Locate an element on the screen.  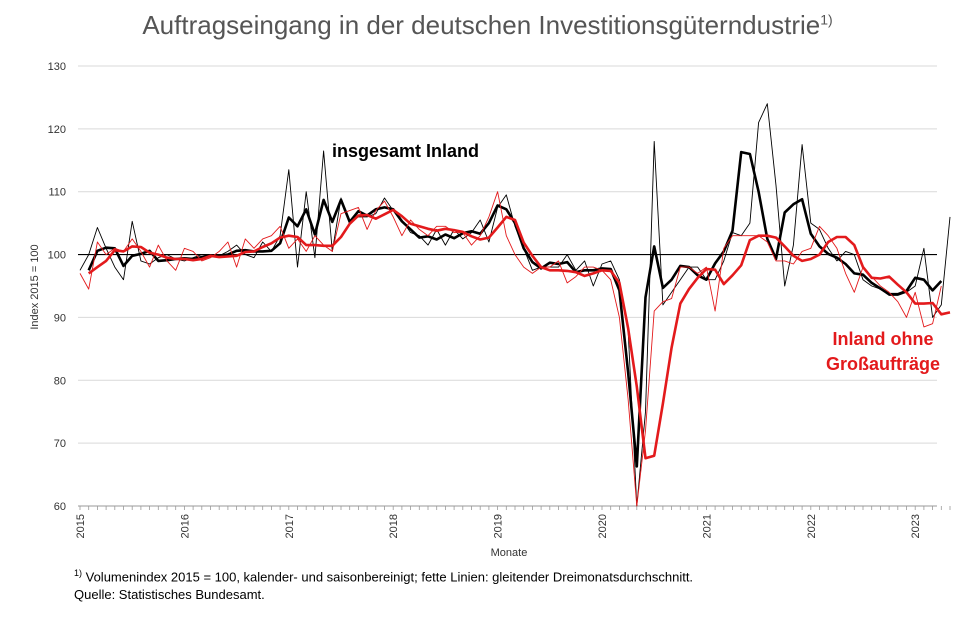
y-tick-label-110: 110 is located at coordinates (57, 193).